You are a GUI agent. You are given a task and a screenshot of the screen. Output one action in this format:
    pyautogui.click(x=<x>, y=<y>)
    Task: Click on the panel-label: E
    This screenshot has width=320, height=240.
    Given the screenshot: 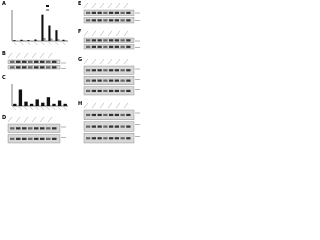 What is the action you would take?
    pyautogui.click(x=80, y=4)
    